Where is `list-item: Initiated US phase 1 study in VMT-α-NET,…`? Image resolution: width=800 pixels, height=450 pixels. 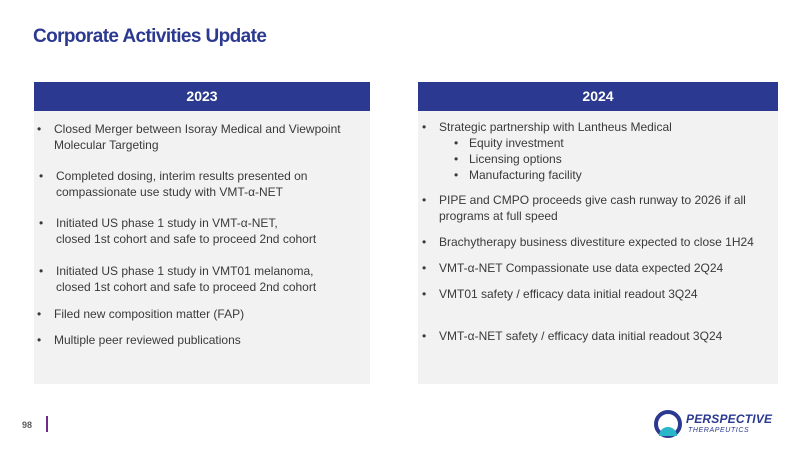 list-item: Initiated US phase 1 study in VMT-α-NET,… is located at coordinates (177, 231).